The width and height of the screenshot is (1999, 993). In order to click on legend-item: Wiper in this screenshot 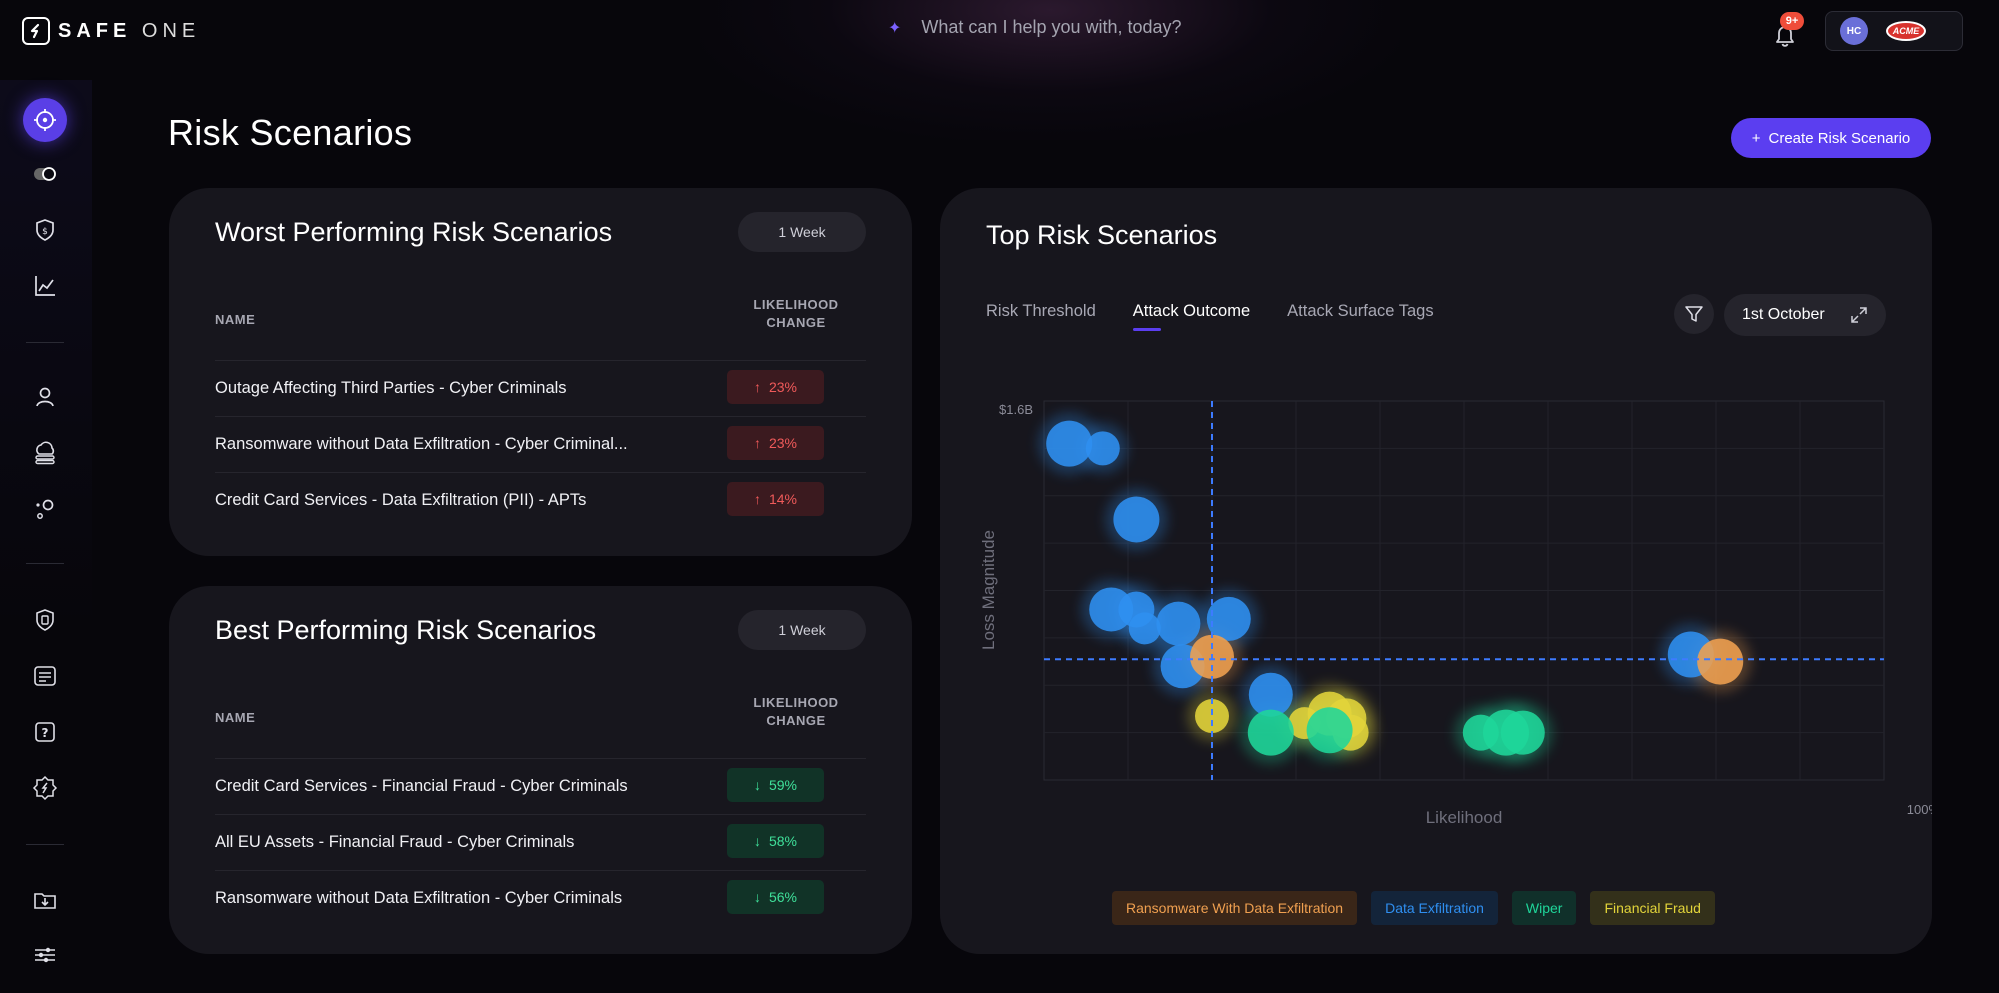, I will do `click(1544, 908)`.